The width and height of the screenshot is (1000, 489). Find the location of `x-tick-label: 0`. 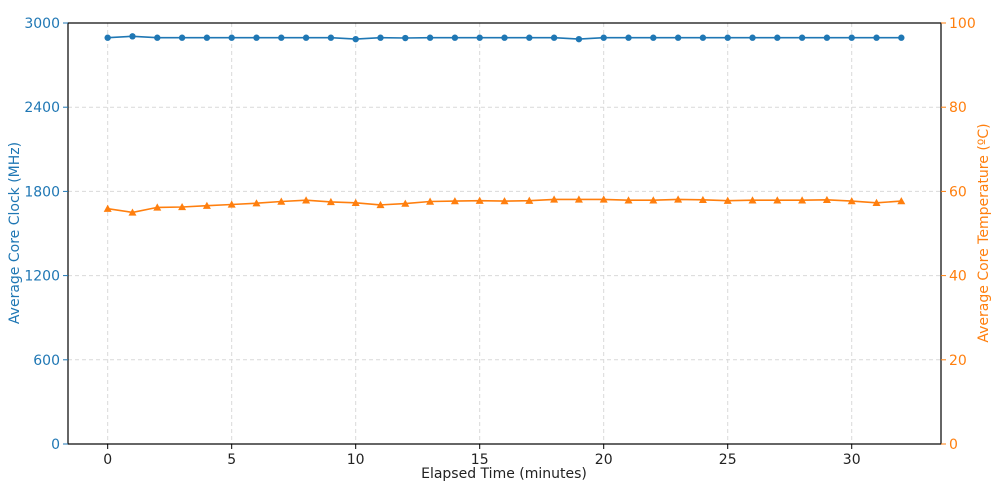

x-tick-label: 0 is located at coordinates (107, 460).